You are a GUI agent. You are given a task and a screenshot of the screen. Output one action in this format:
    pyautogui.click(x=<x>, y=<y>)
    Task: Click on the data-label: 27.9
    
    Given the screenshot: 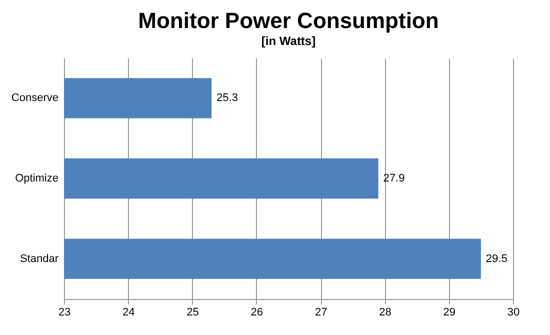 What is the action you would take?
    pyautogui.click(x=394, y=178)
    